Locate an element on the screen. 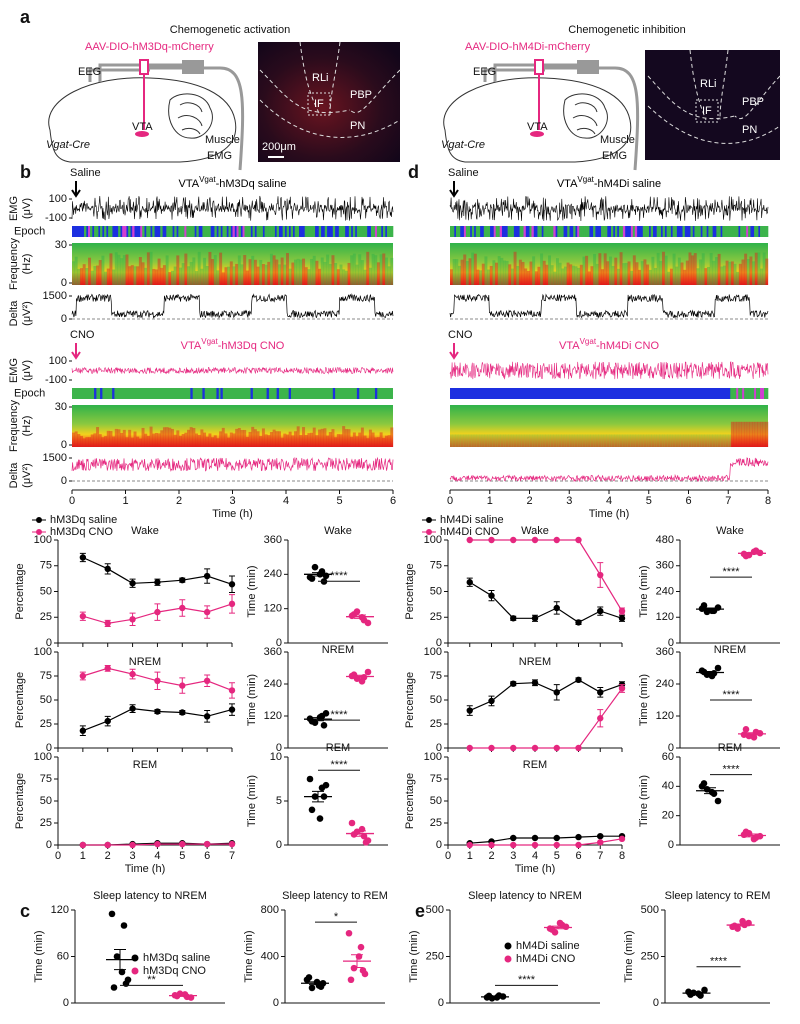 The width and height of the screenshot is (800, 1024). x-tick-label: 8 is located at coordinates (622, 856).